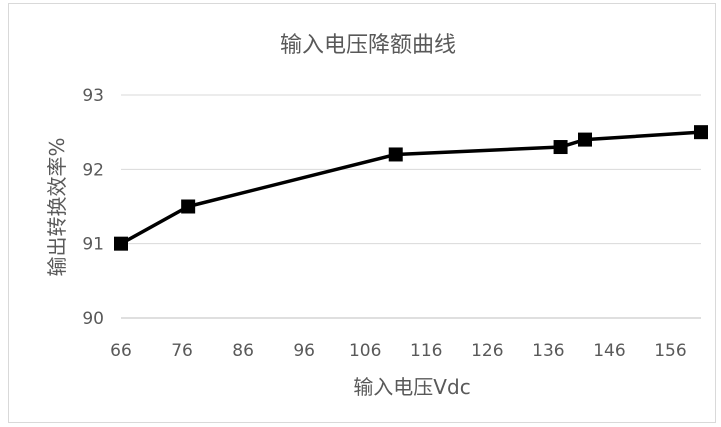 This screenshot has width=721, height=427. What do you see at coordinates (368, 45) in the screenshot?
I see `chart-title: 输入电压降额曲线` at bounding box center [368, 45].